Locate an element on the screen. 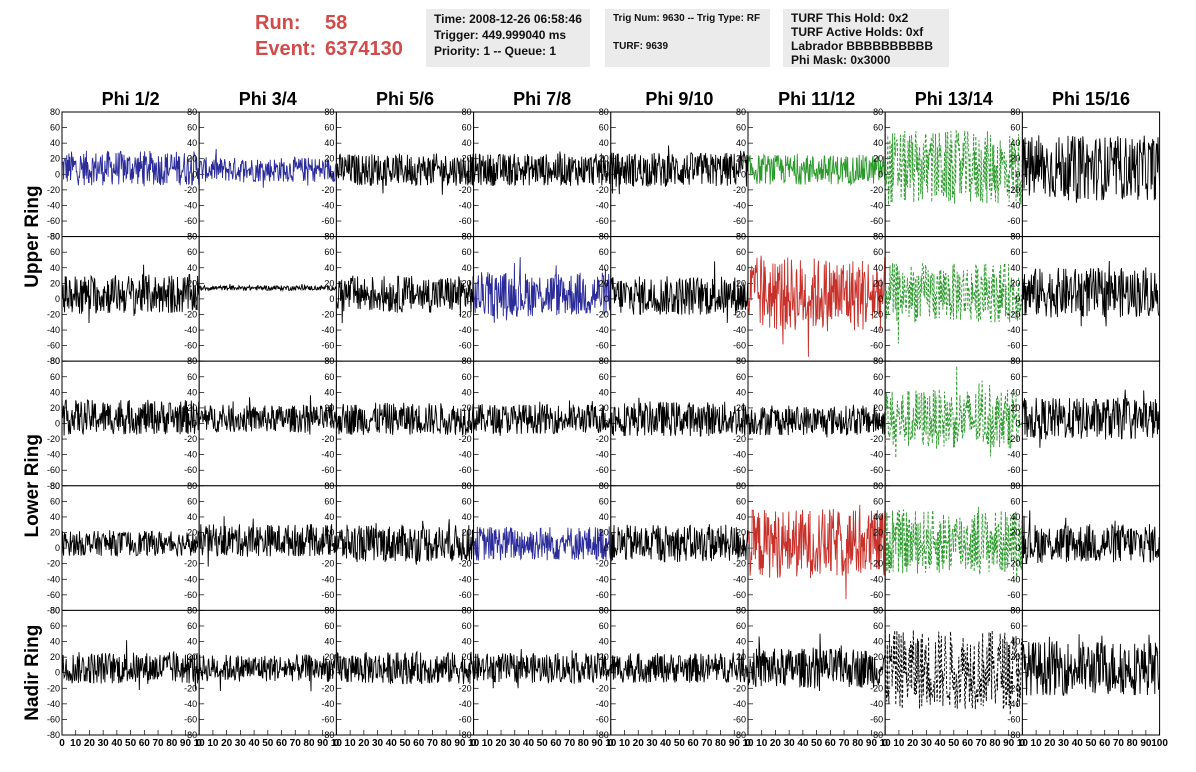 This screenshot has height=772, width=1196. labrador-line: Labrador BBBBBBBBBB is located at coordinates (862, 46).